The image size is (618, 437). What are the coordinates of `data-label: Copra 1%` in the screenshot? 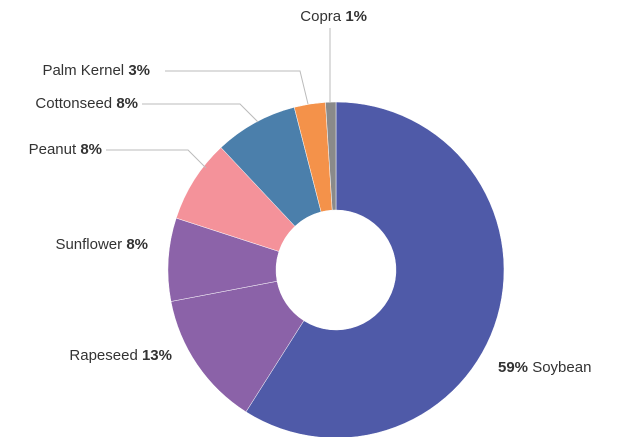 It's located at (333, 16).